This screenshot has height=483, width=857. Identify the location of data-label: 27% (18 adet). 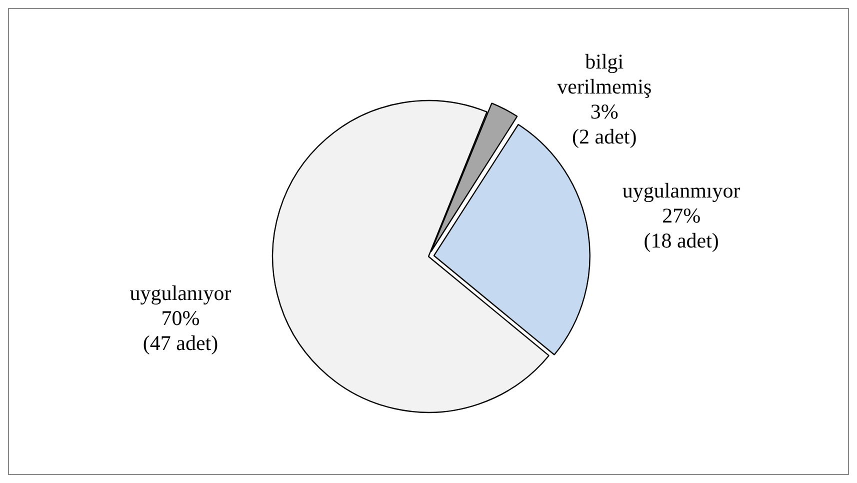
(681, 227).